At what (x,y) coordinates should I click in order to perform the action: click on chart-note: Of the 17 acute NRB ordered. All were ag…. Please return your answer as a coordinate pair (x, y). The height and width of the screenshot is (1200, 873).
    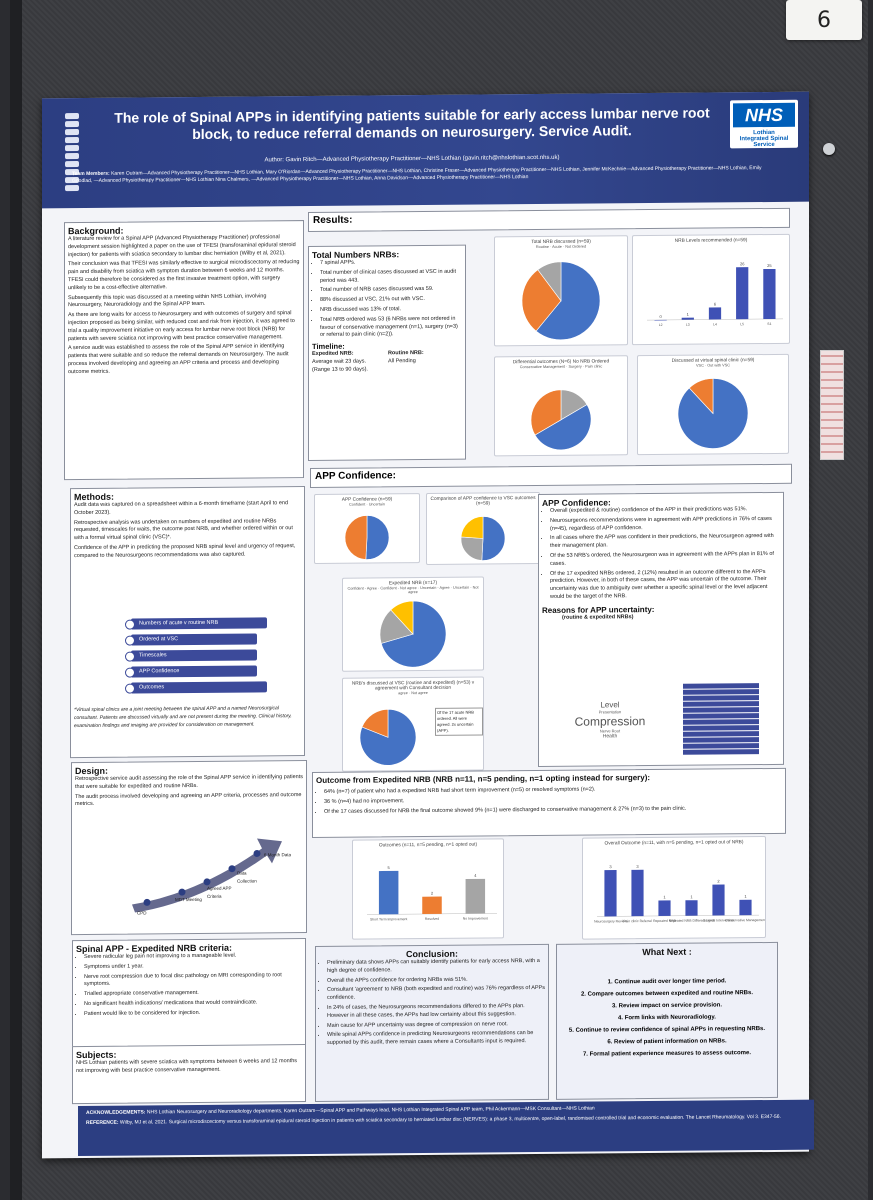
    Looking at the image, I should click on (459, 721).